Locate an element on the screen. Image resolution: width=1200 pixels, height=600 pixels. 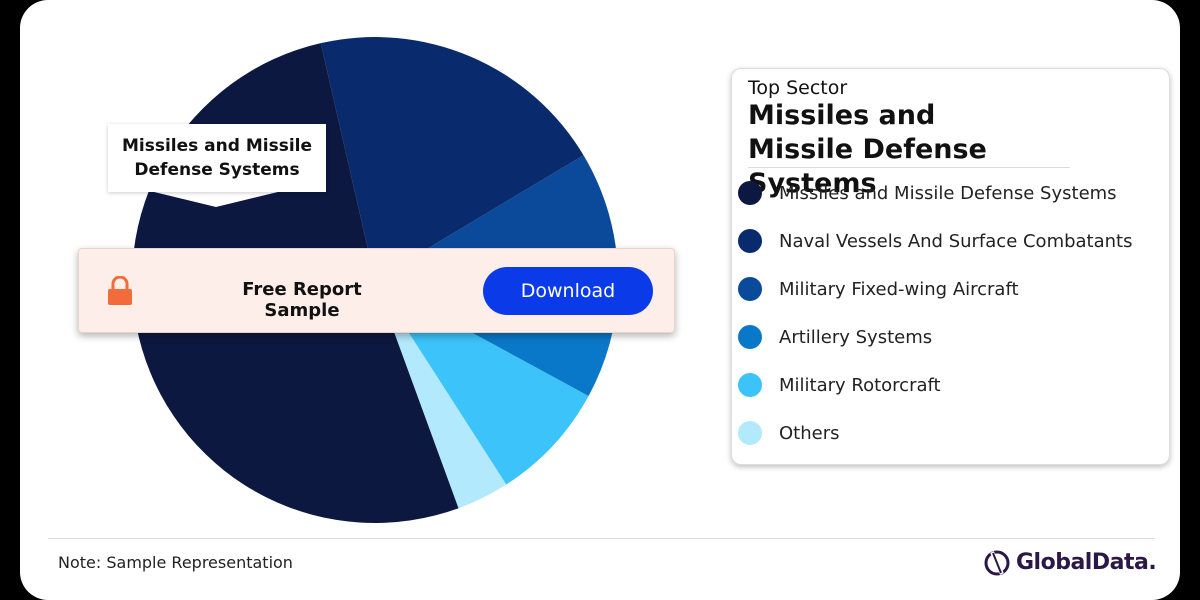
download-button: Download is located at coordinates (568, 291).